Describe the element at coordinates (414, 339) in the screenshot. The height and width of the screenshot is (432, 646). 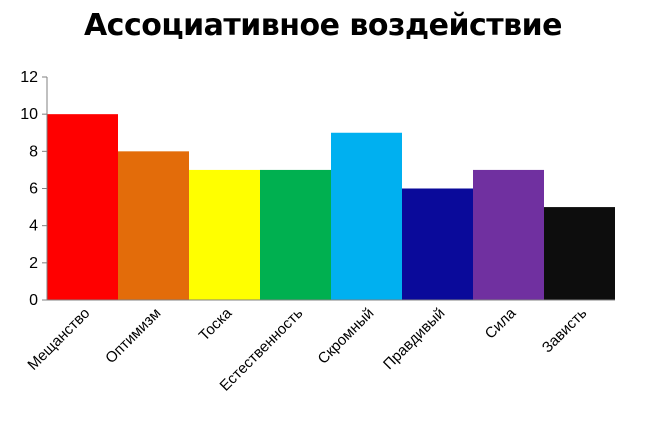
I see `x-category-label: Правдивый` at that location.